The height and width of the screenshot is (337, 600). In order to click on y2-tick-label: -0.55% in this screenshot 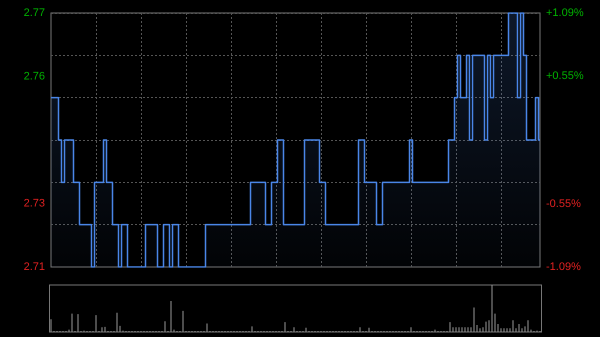, I will do `click(564, 204)`.